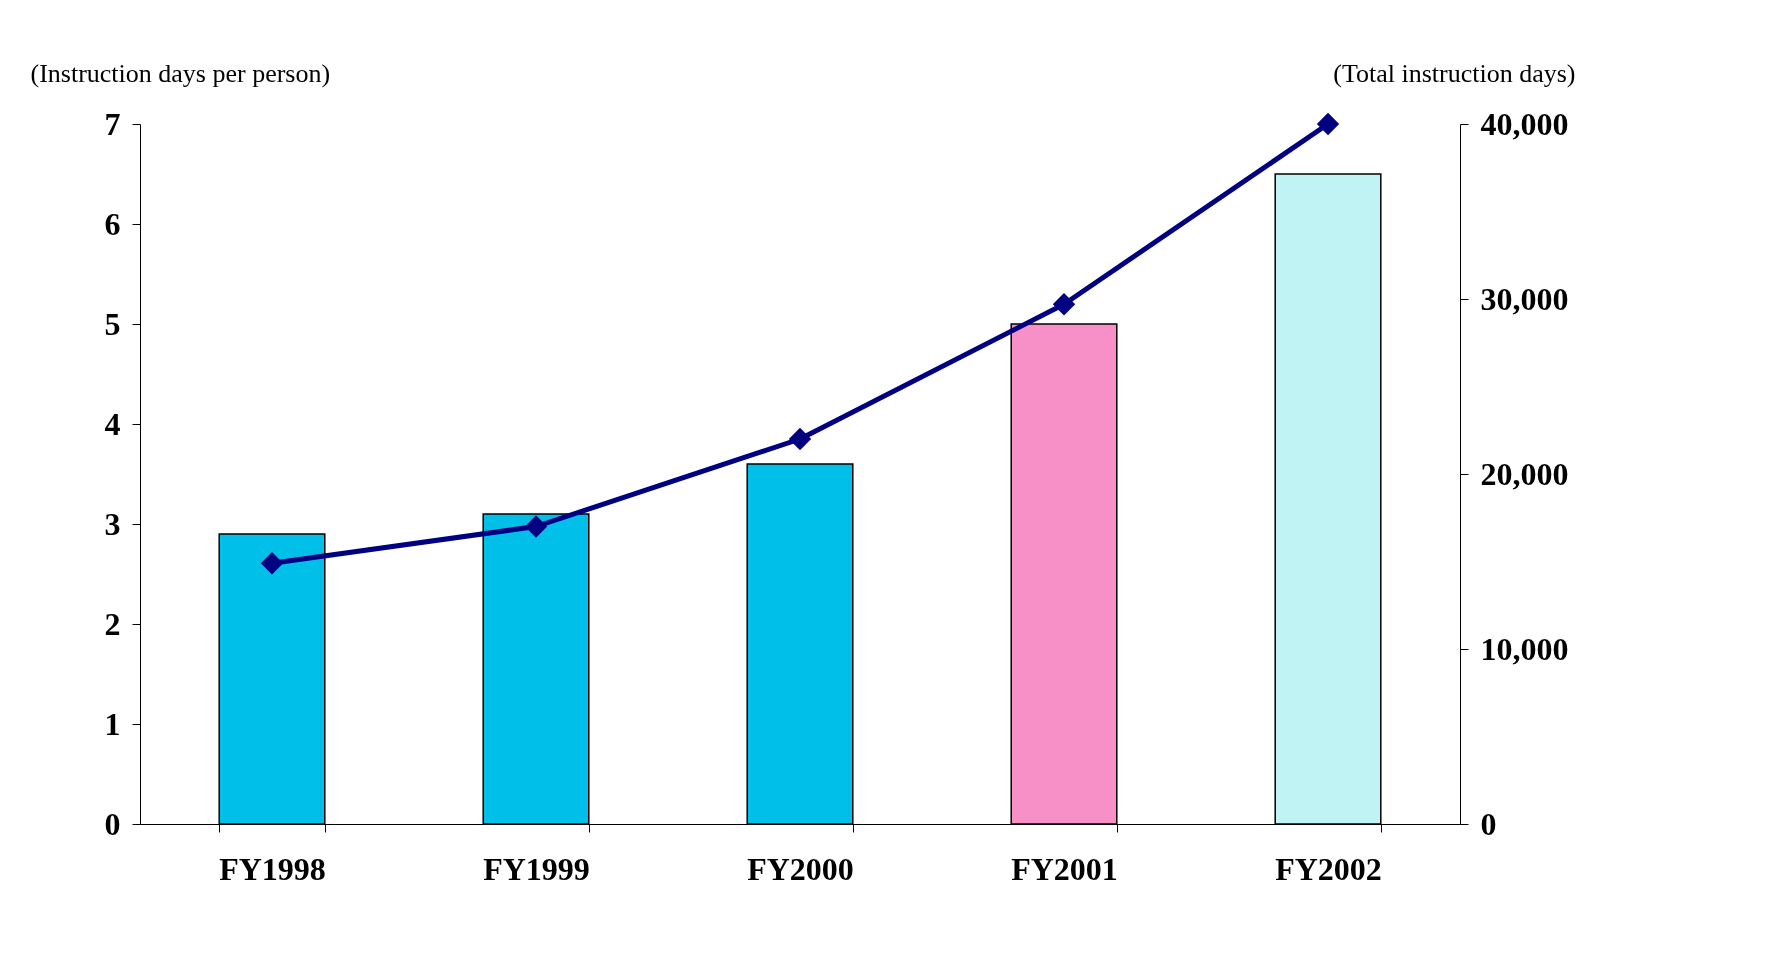 The height and width of the screenshot is (966, 1786). What do you see at coordinates (112, 123) in the screenshot?
I see `y-tick-label: 7` at bounding box center [112, 123].